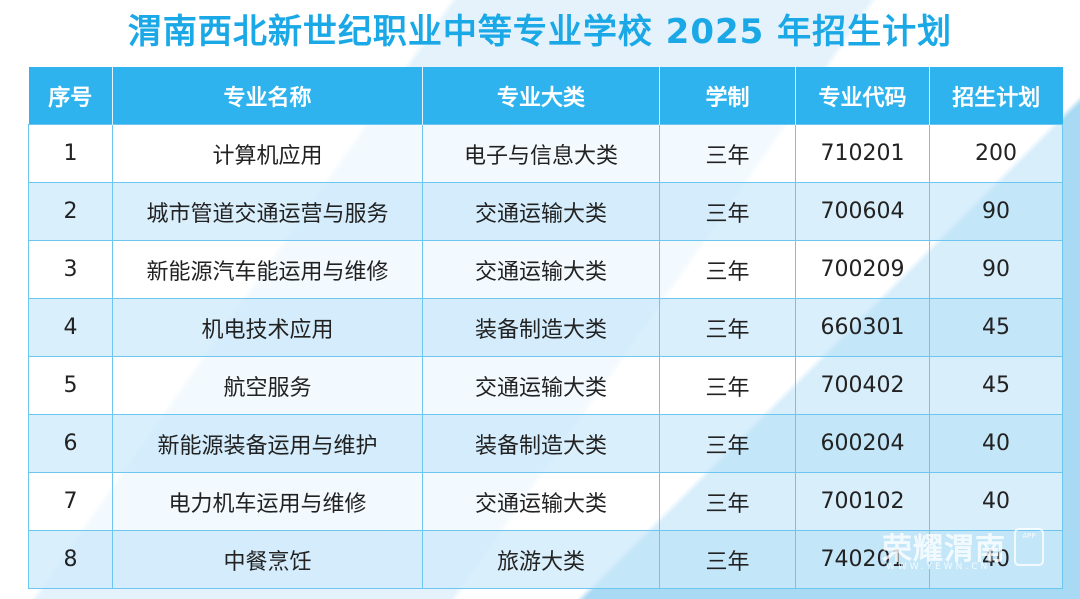  Describe the element at coordinates (862, 153) in the screenshot. I see `cell-major-code: 710201` at that location.